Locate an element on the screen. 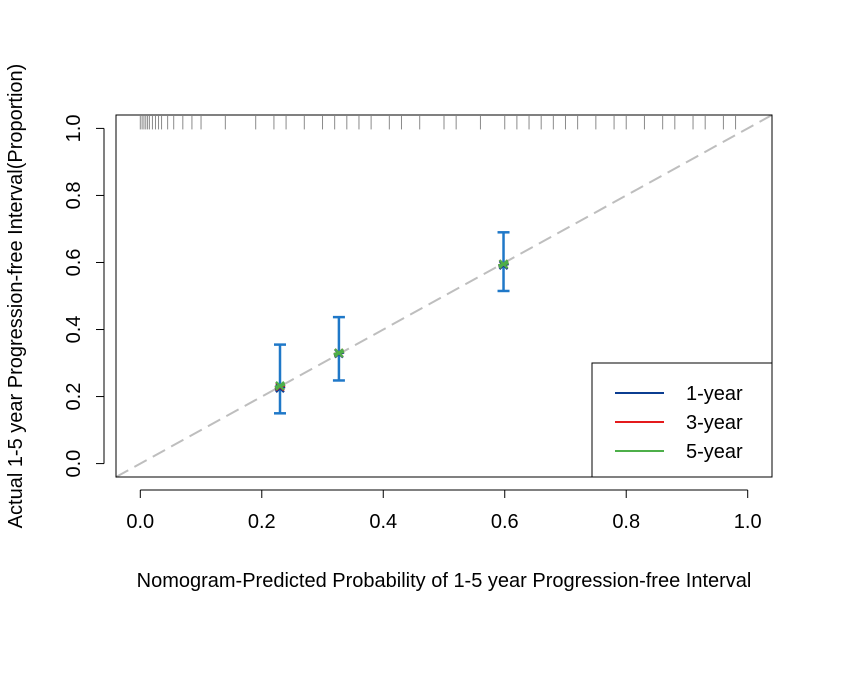  series-5-year is located at coordinates (391, 325).